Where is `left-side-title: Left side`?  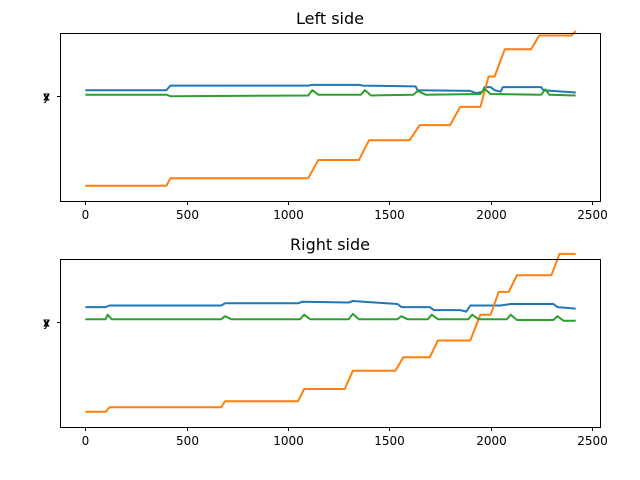
left-side-title: Left side is located at coordinates (330, 18).